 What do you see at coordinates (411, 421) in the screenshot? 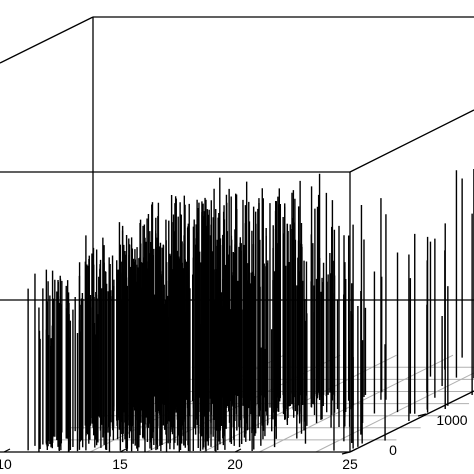
I see `y-axis-line` at bounding box center [411, 421].